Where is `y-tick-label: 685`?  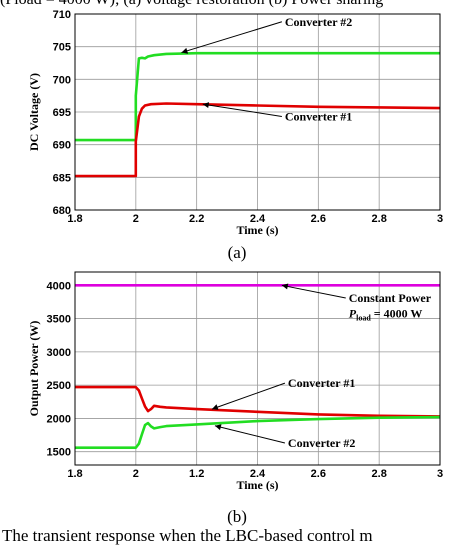 y-tick-label: 685 is located at coordinates (62, 178).